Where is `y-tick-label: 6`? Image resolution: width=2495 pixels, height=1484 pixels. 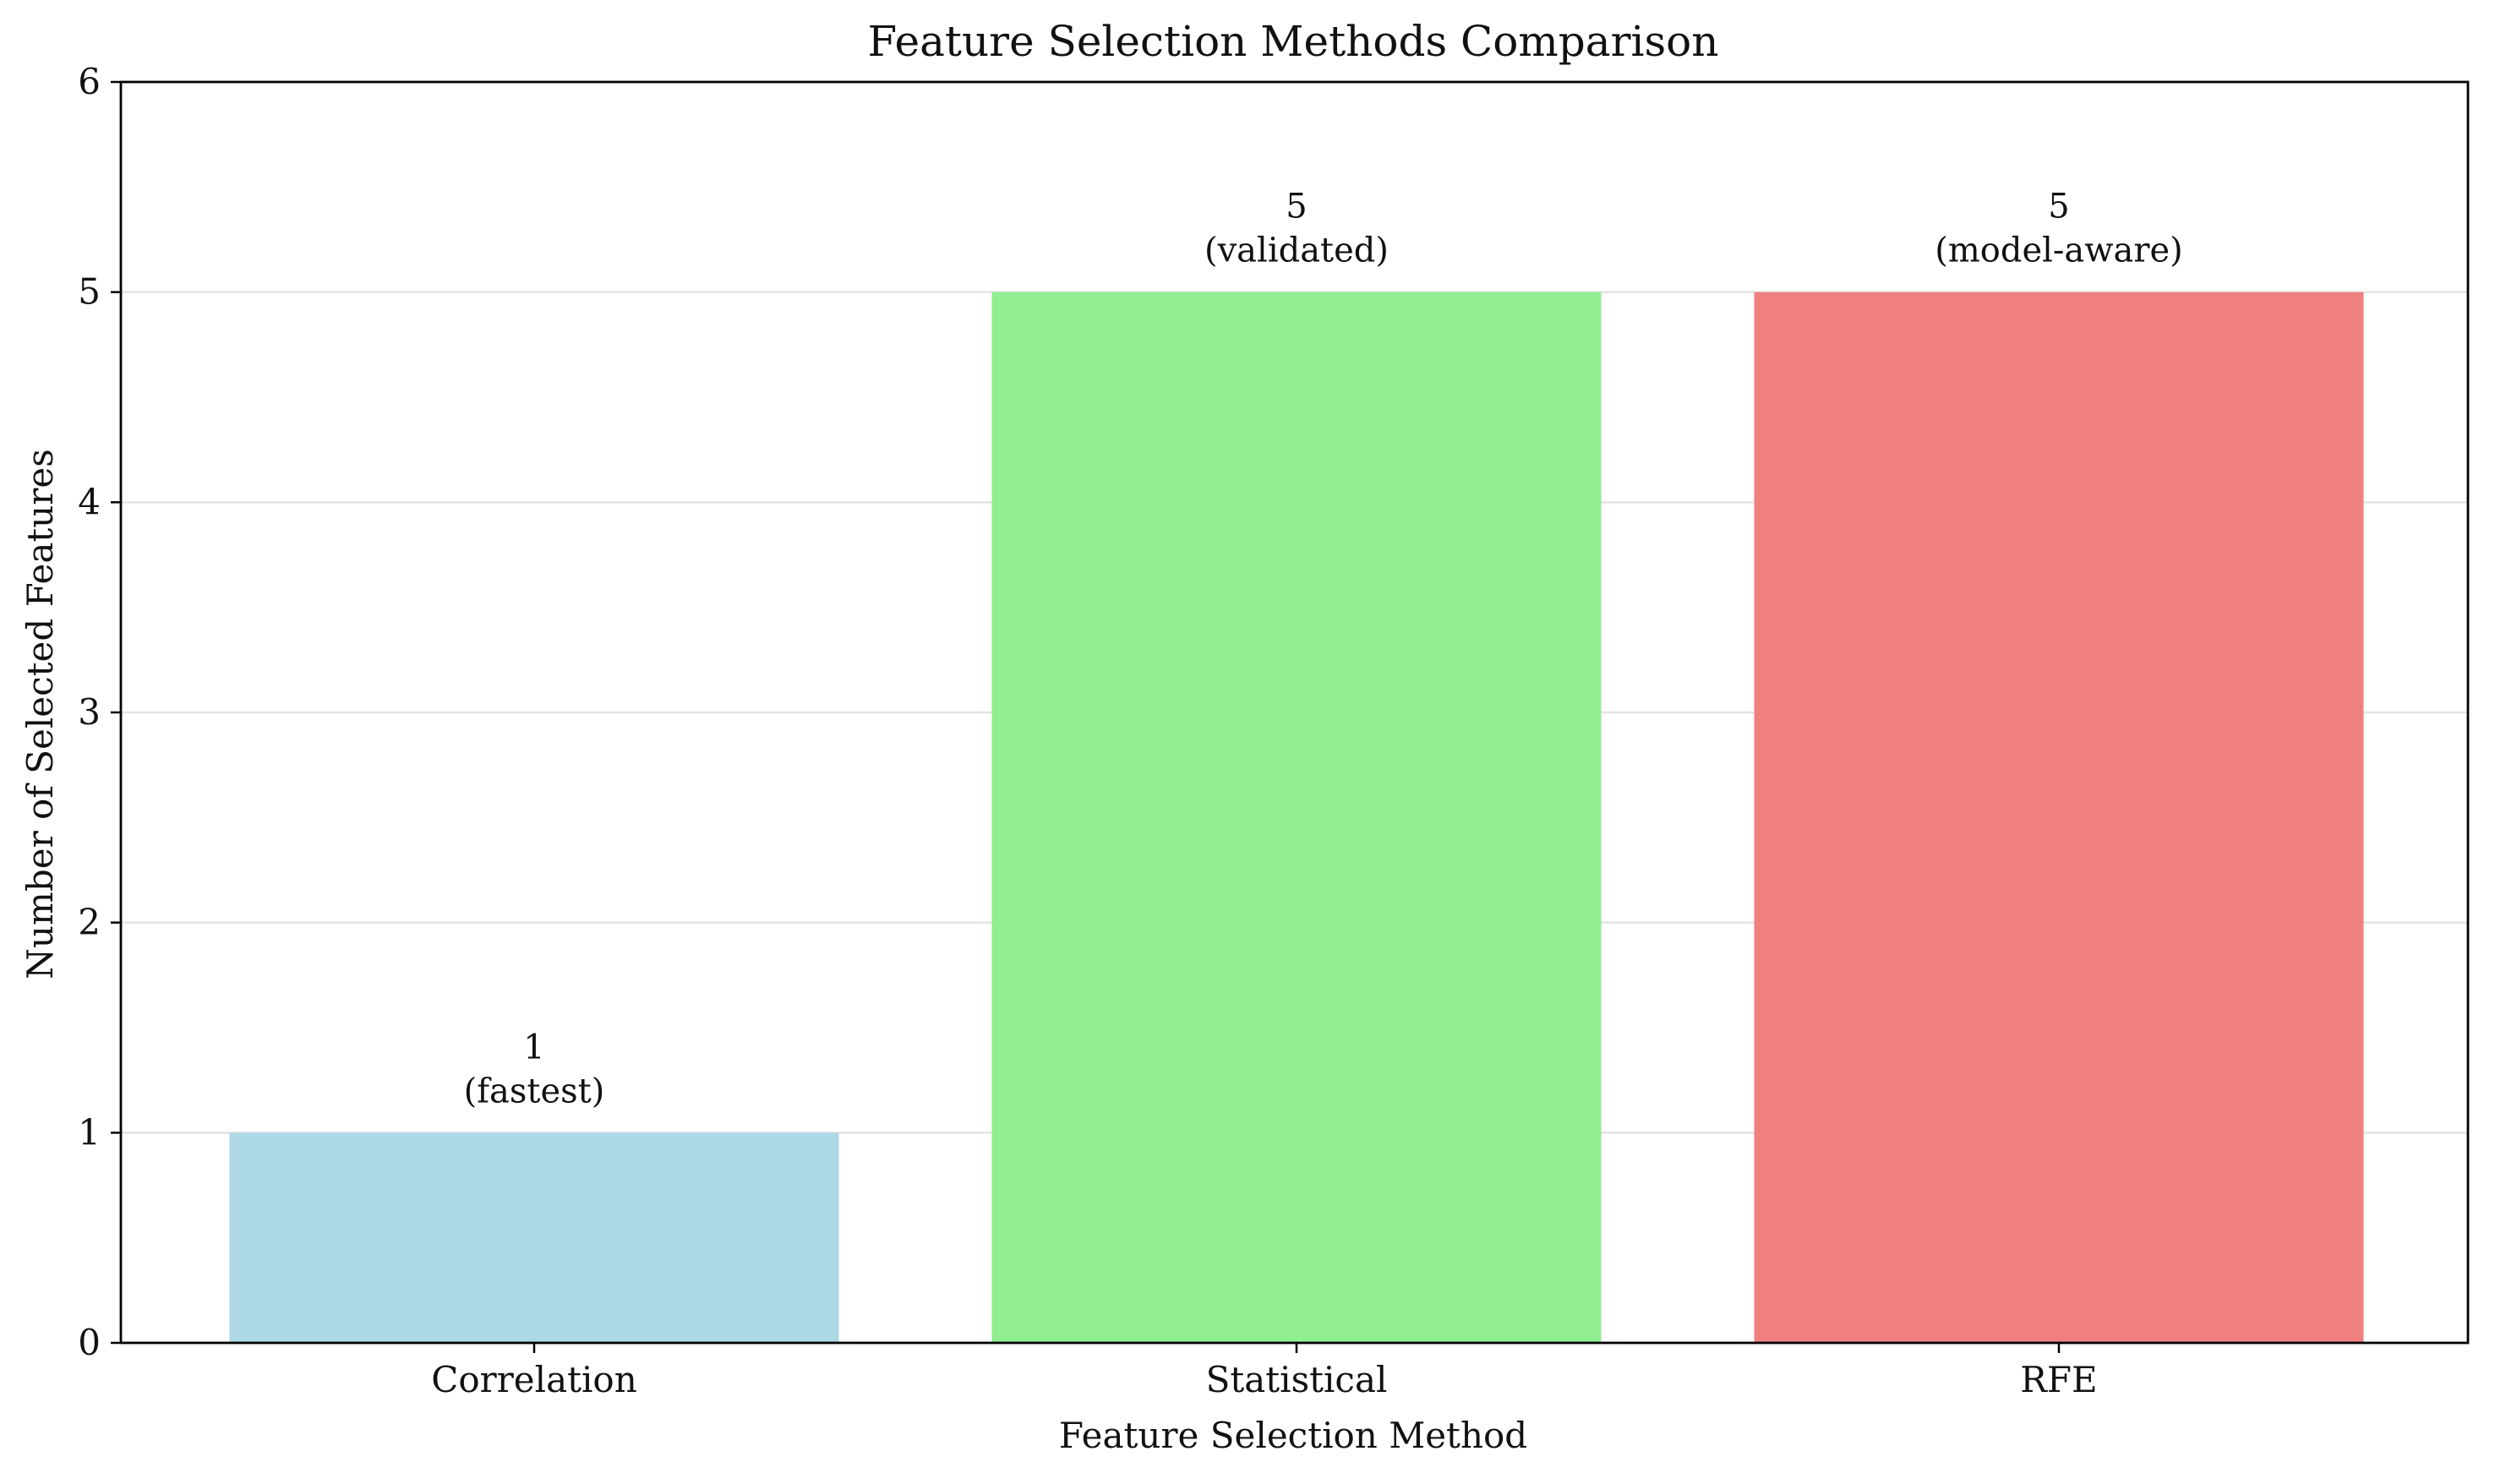 y-tick-label: 6 is located at coordinates (89, 82).